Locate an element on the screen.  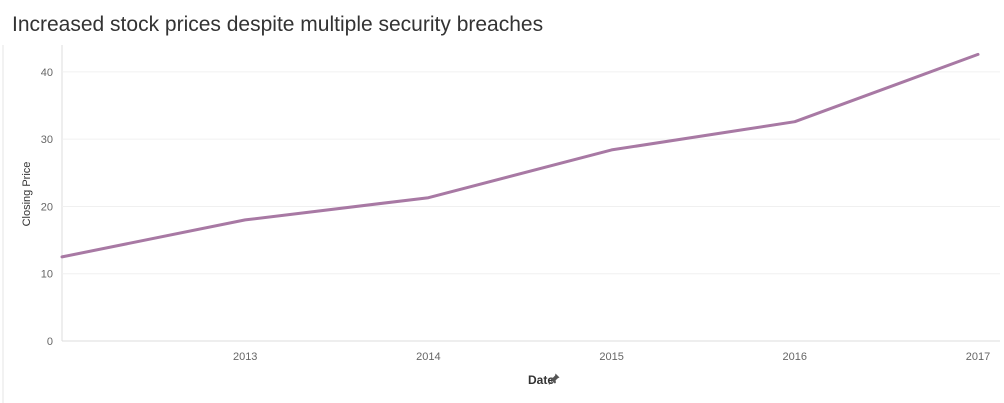
y-axis-ticks: 0 10 20 30 40 is located at coordinates (47, 207).